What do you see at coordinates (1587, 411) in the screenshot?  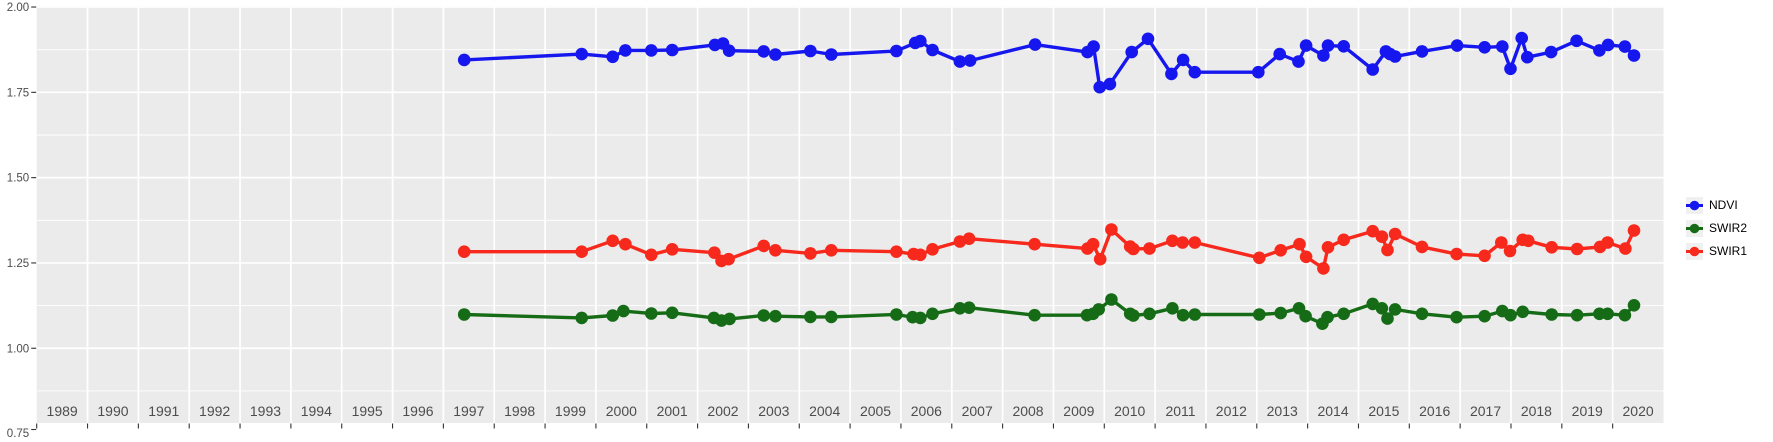 I see `x-tick-label: 2019` at bounding box center [1587, 411].